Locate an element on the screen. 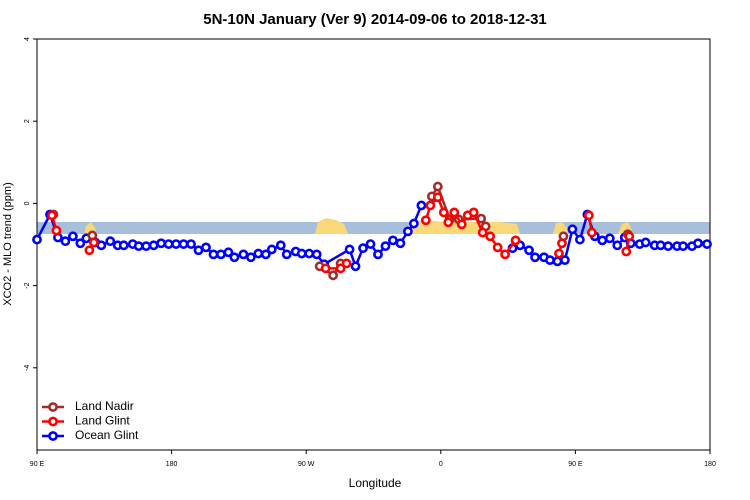  x-axis-label: Longitude is located at coordinates (375, 483).